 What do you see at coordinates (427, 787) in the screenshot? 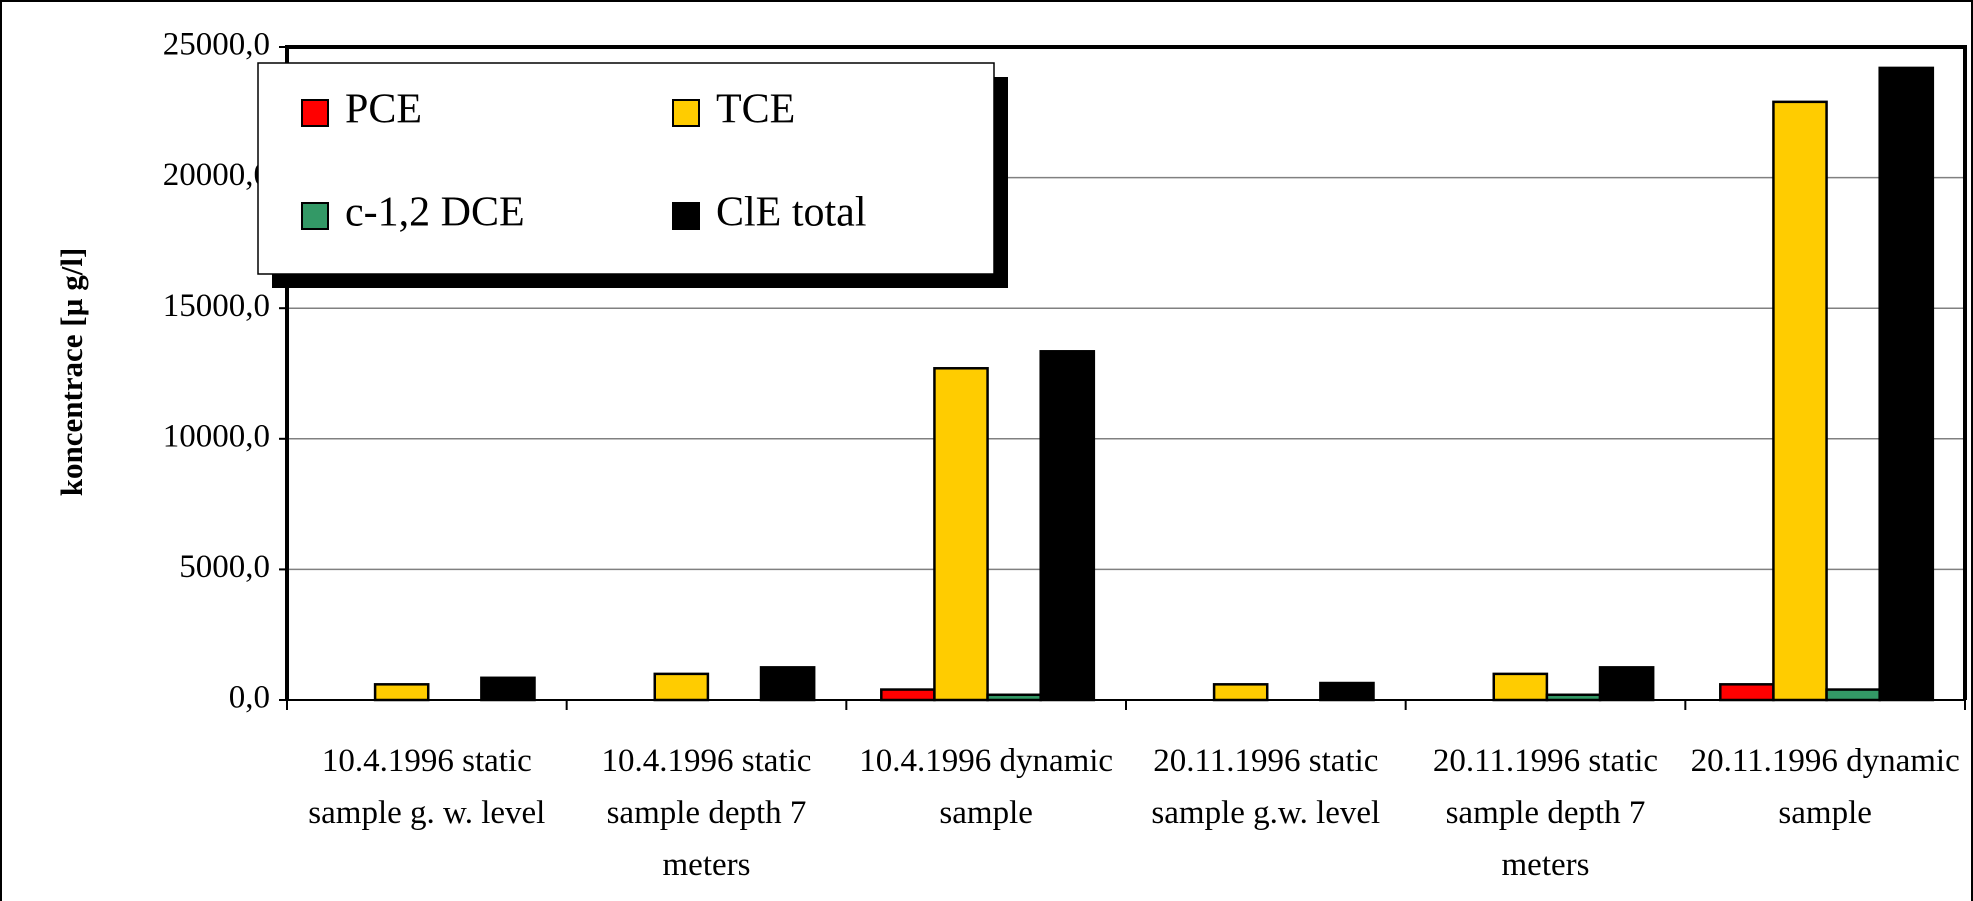
I see `x-tick-label: 10.4.1996 static sample g. w. level` at bounding box center [427, 787].